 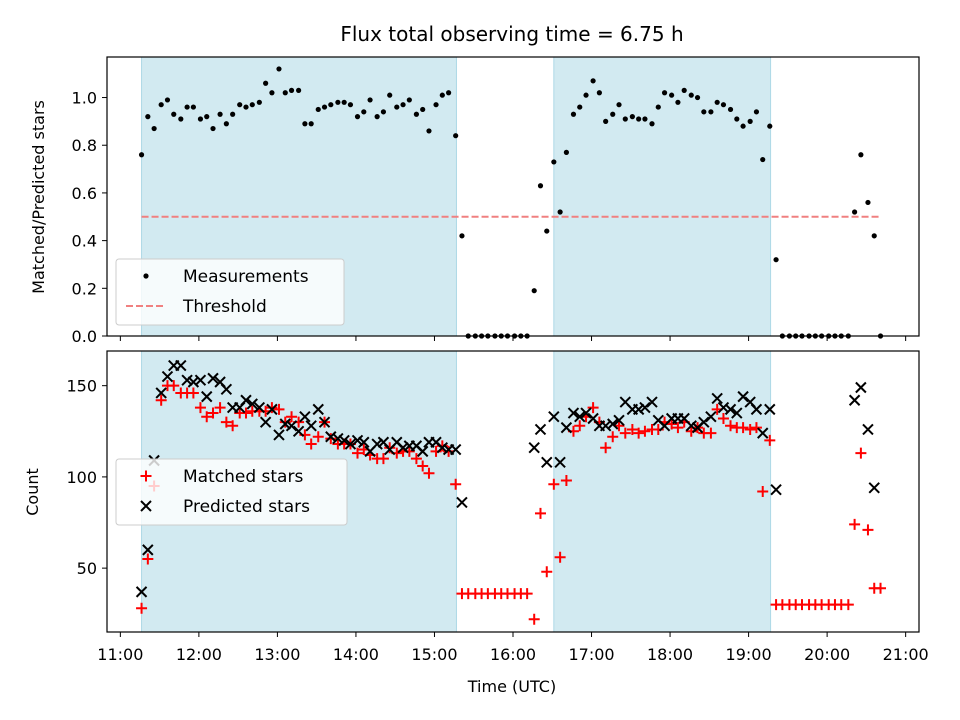 What do you see at coordinates (84, 98) in the screenshot?
I see `y-tick-label: 1.0` at bounding box center [84, 98].